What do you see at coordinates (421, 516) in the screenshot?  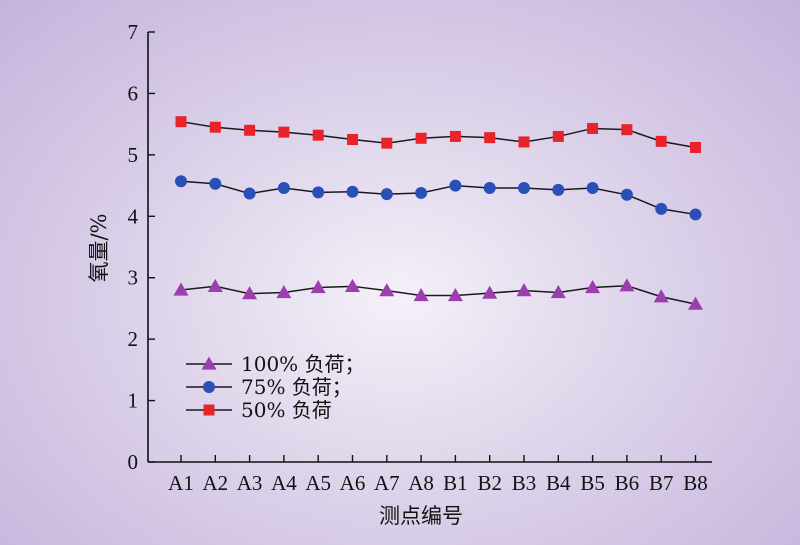 I see `x-axis-label: 测点编号` at bounding box center [421, 516].